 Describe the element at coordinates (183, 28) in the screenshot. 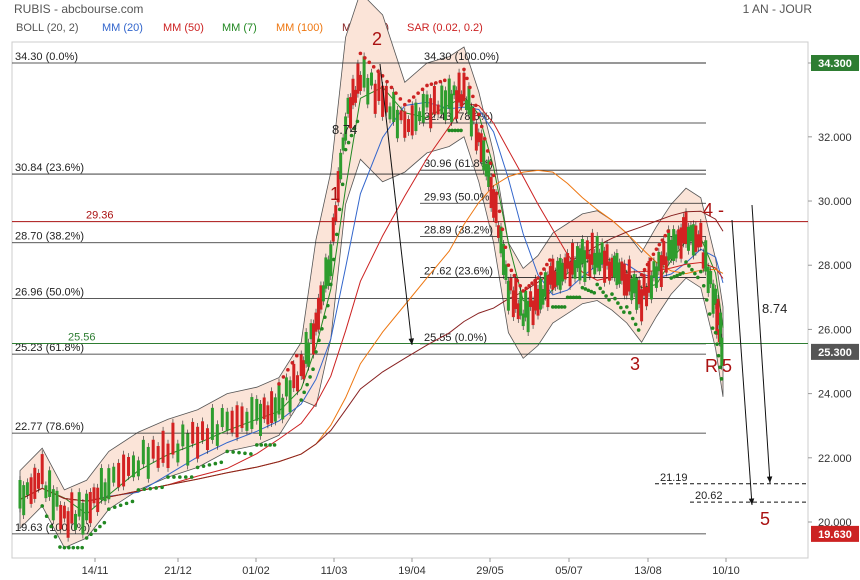

I see `legend-item-mm50: MM (50)` at that location.